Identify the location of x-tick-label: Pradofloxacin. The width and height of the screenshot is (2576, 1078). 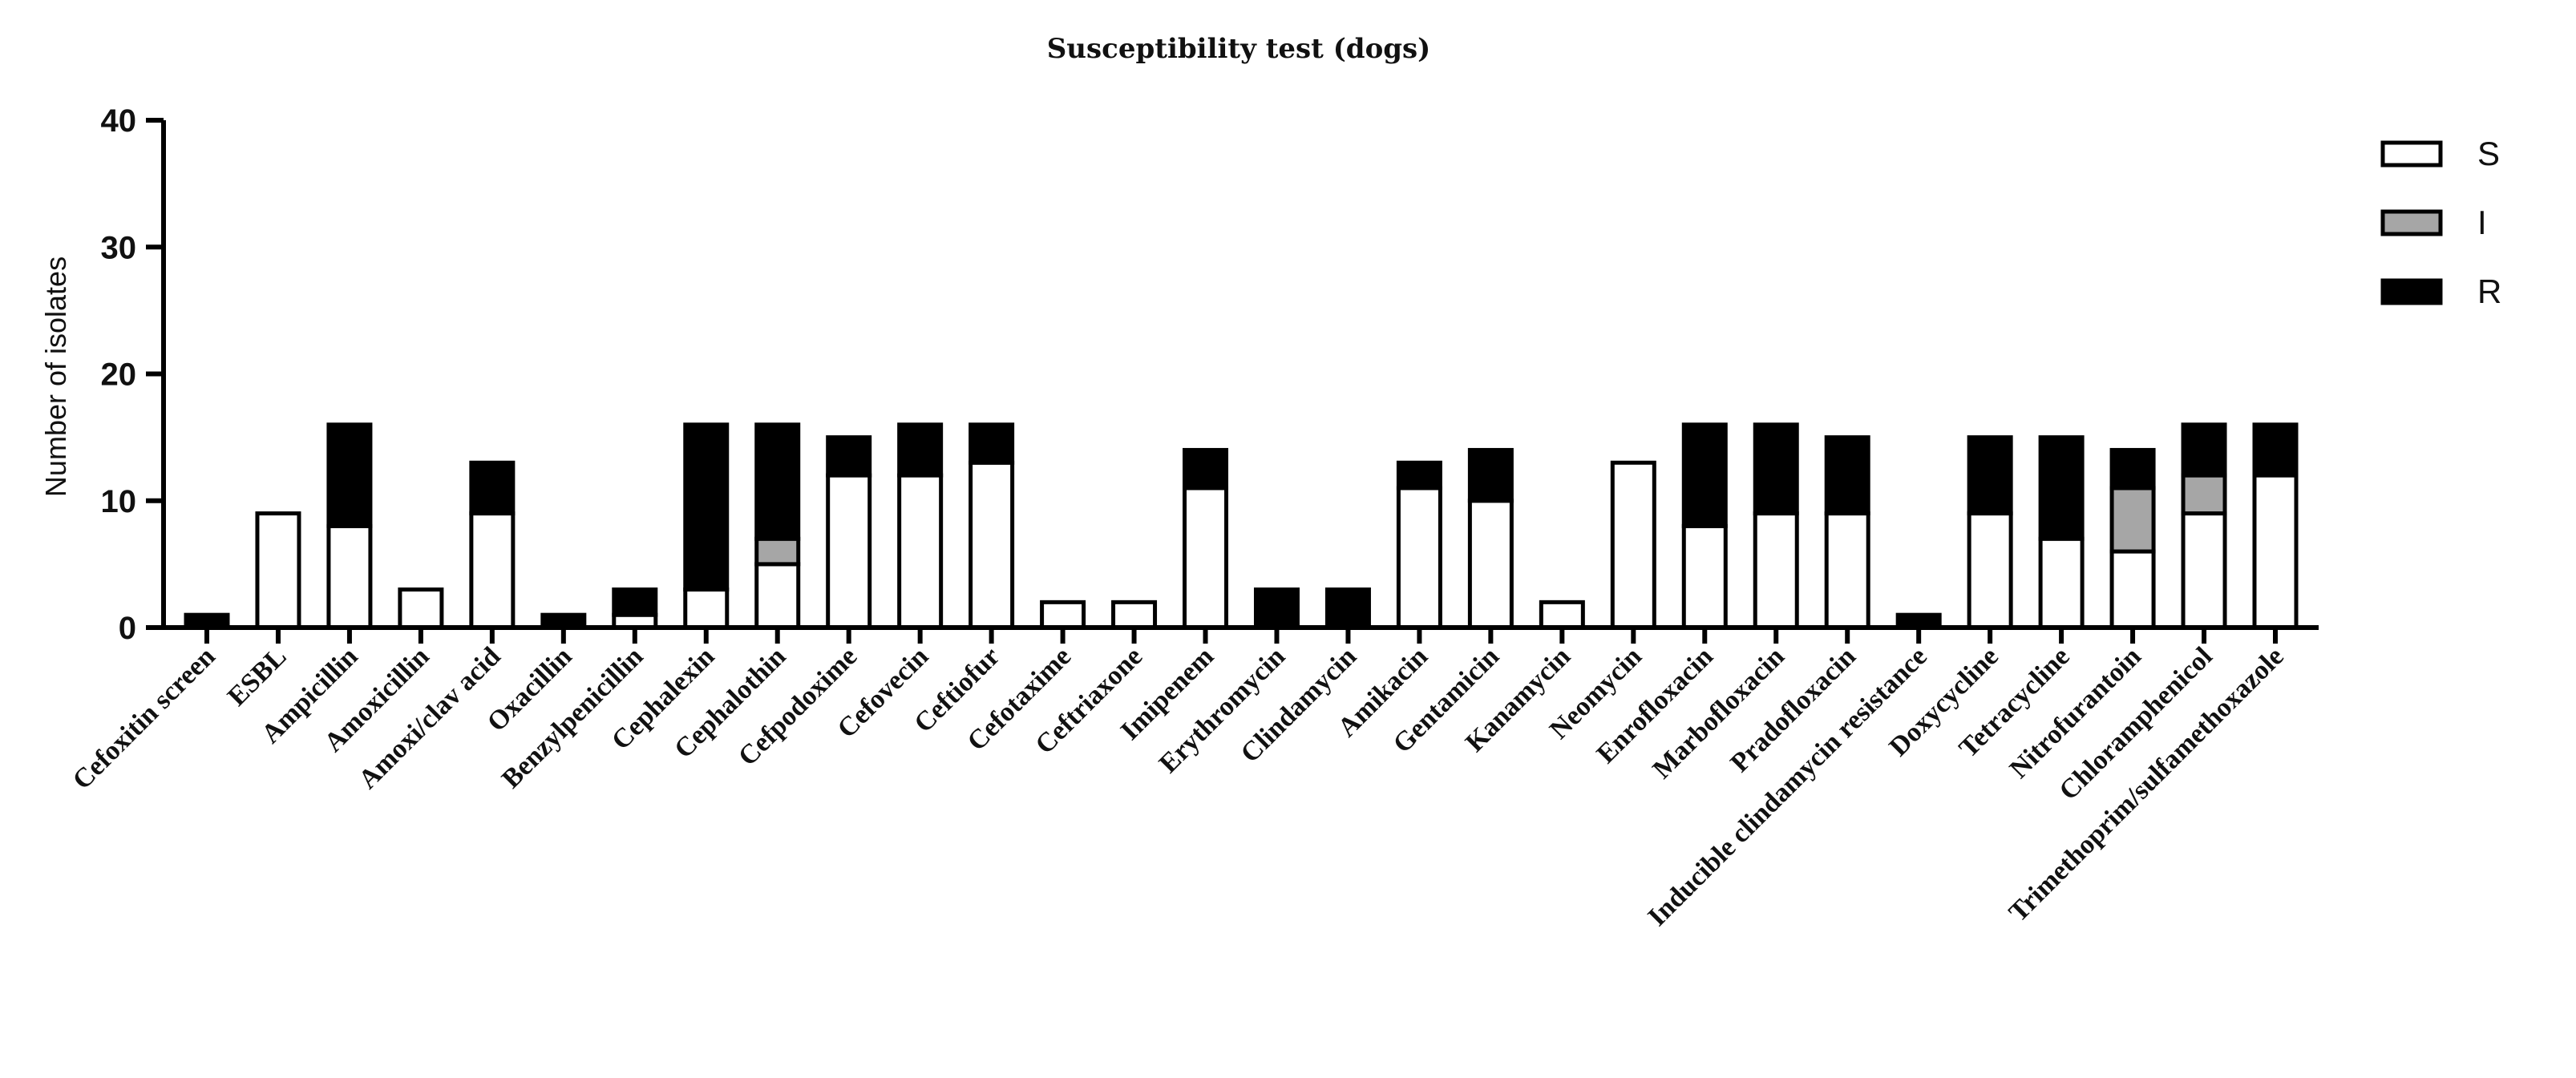
(1793, 709).